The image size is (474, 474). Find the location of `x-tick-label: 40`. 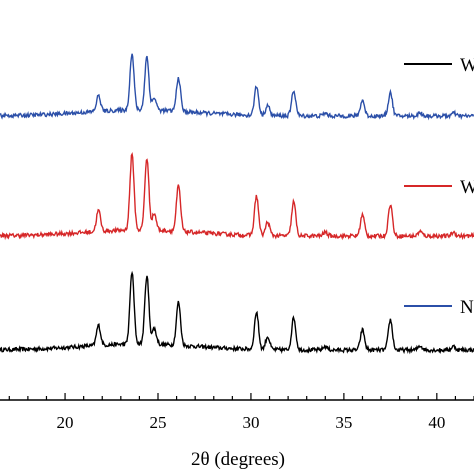

x-tick-label: 40 is located at coordinates (436, 422).